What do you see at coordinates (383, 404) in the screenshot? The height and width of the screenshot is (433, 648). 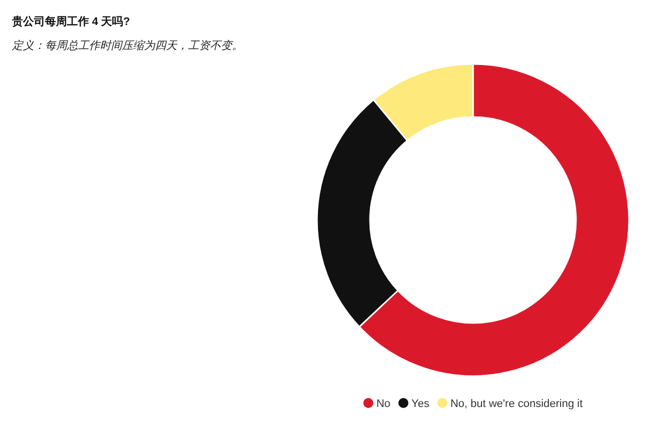 I see `legend-label: No` at bounding box center [383, 404].